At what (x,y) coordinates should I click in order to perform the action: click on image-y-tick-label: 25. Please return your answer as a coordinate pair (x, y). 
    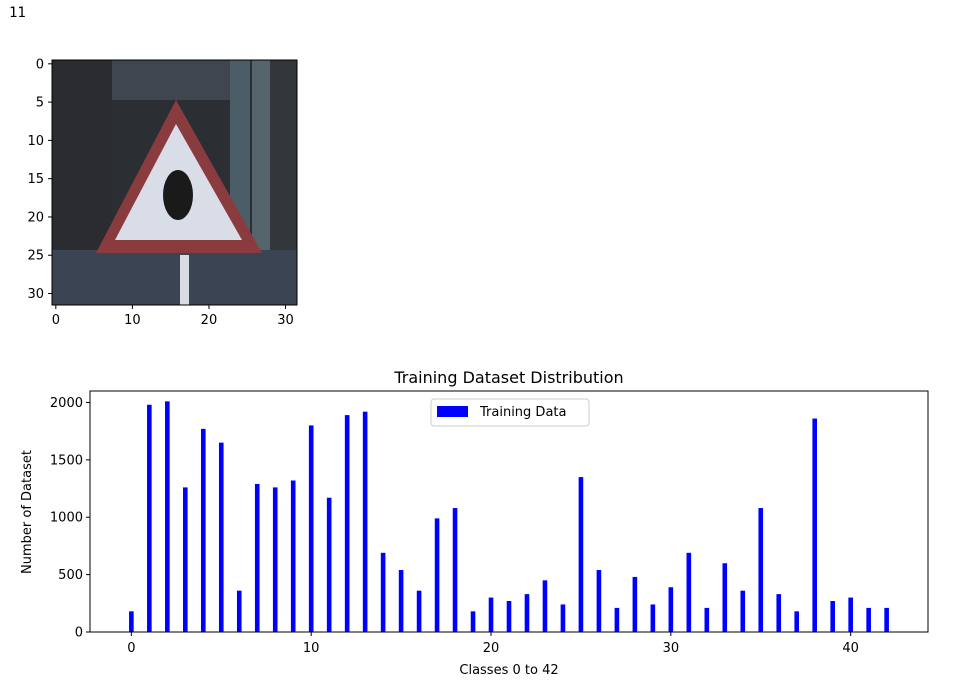
    Looking at the image, I should click on (35, 256).